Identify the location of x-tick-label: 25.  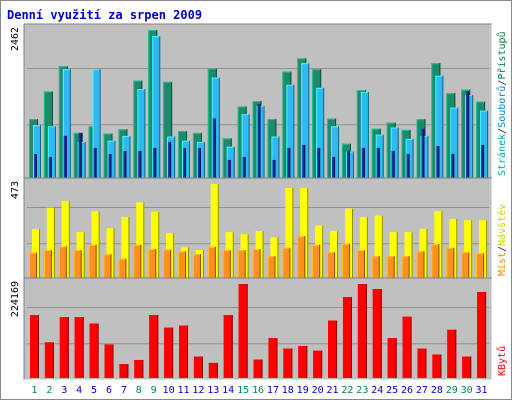
(392, 390).